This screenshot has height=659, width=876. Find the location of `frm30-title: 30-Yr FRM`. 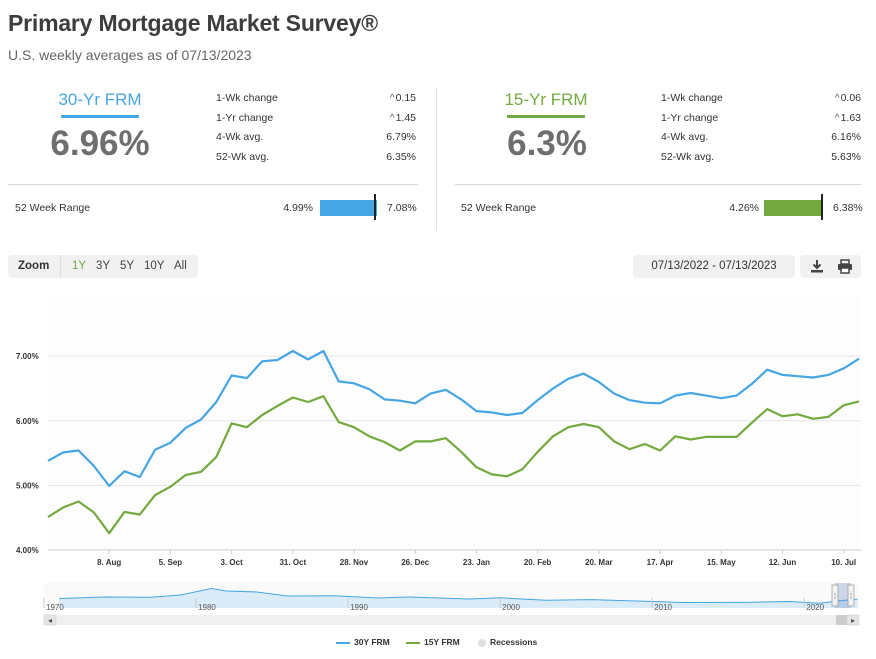

frm30-title: 30-Yr FRM is located at coordinates (100, 99).